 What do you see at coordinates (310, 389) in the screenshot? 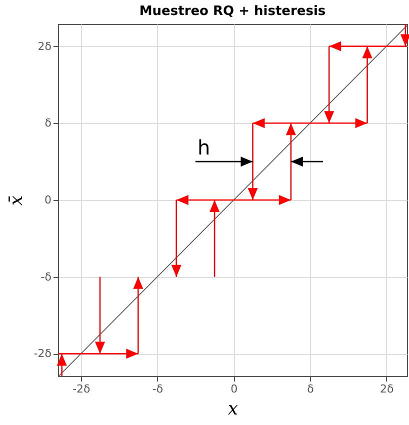
I see `x-tick-label: δ` at bounding box center [310, 389].